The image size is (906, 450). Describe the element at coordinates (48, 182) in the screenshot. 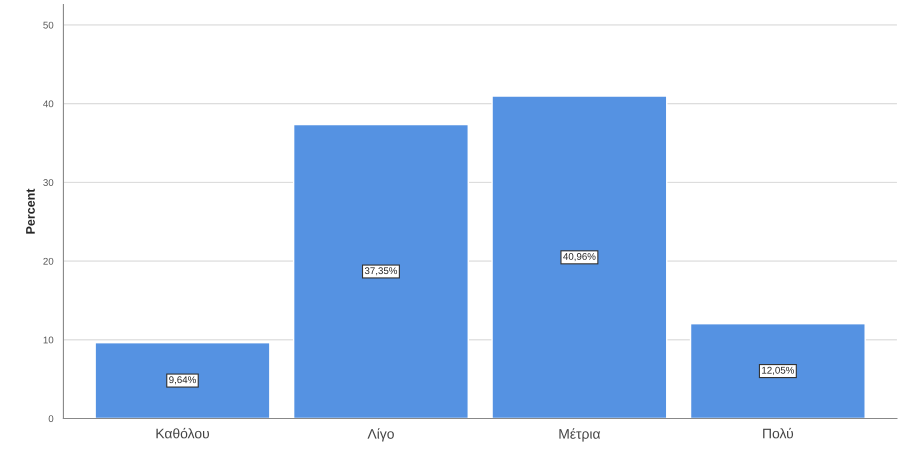

I see `y-tick-label: 30` at that location.